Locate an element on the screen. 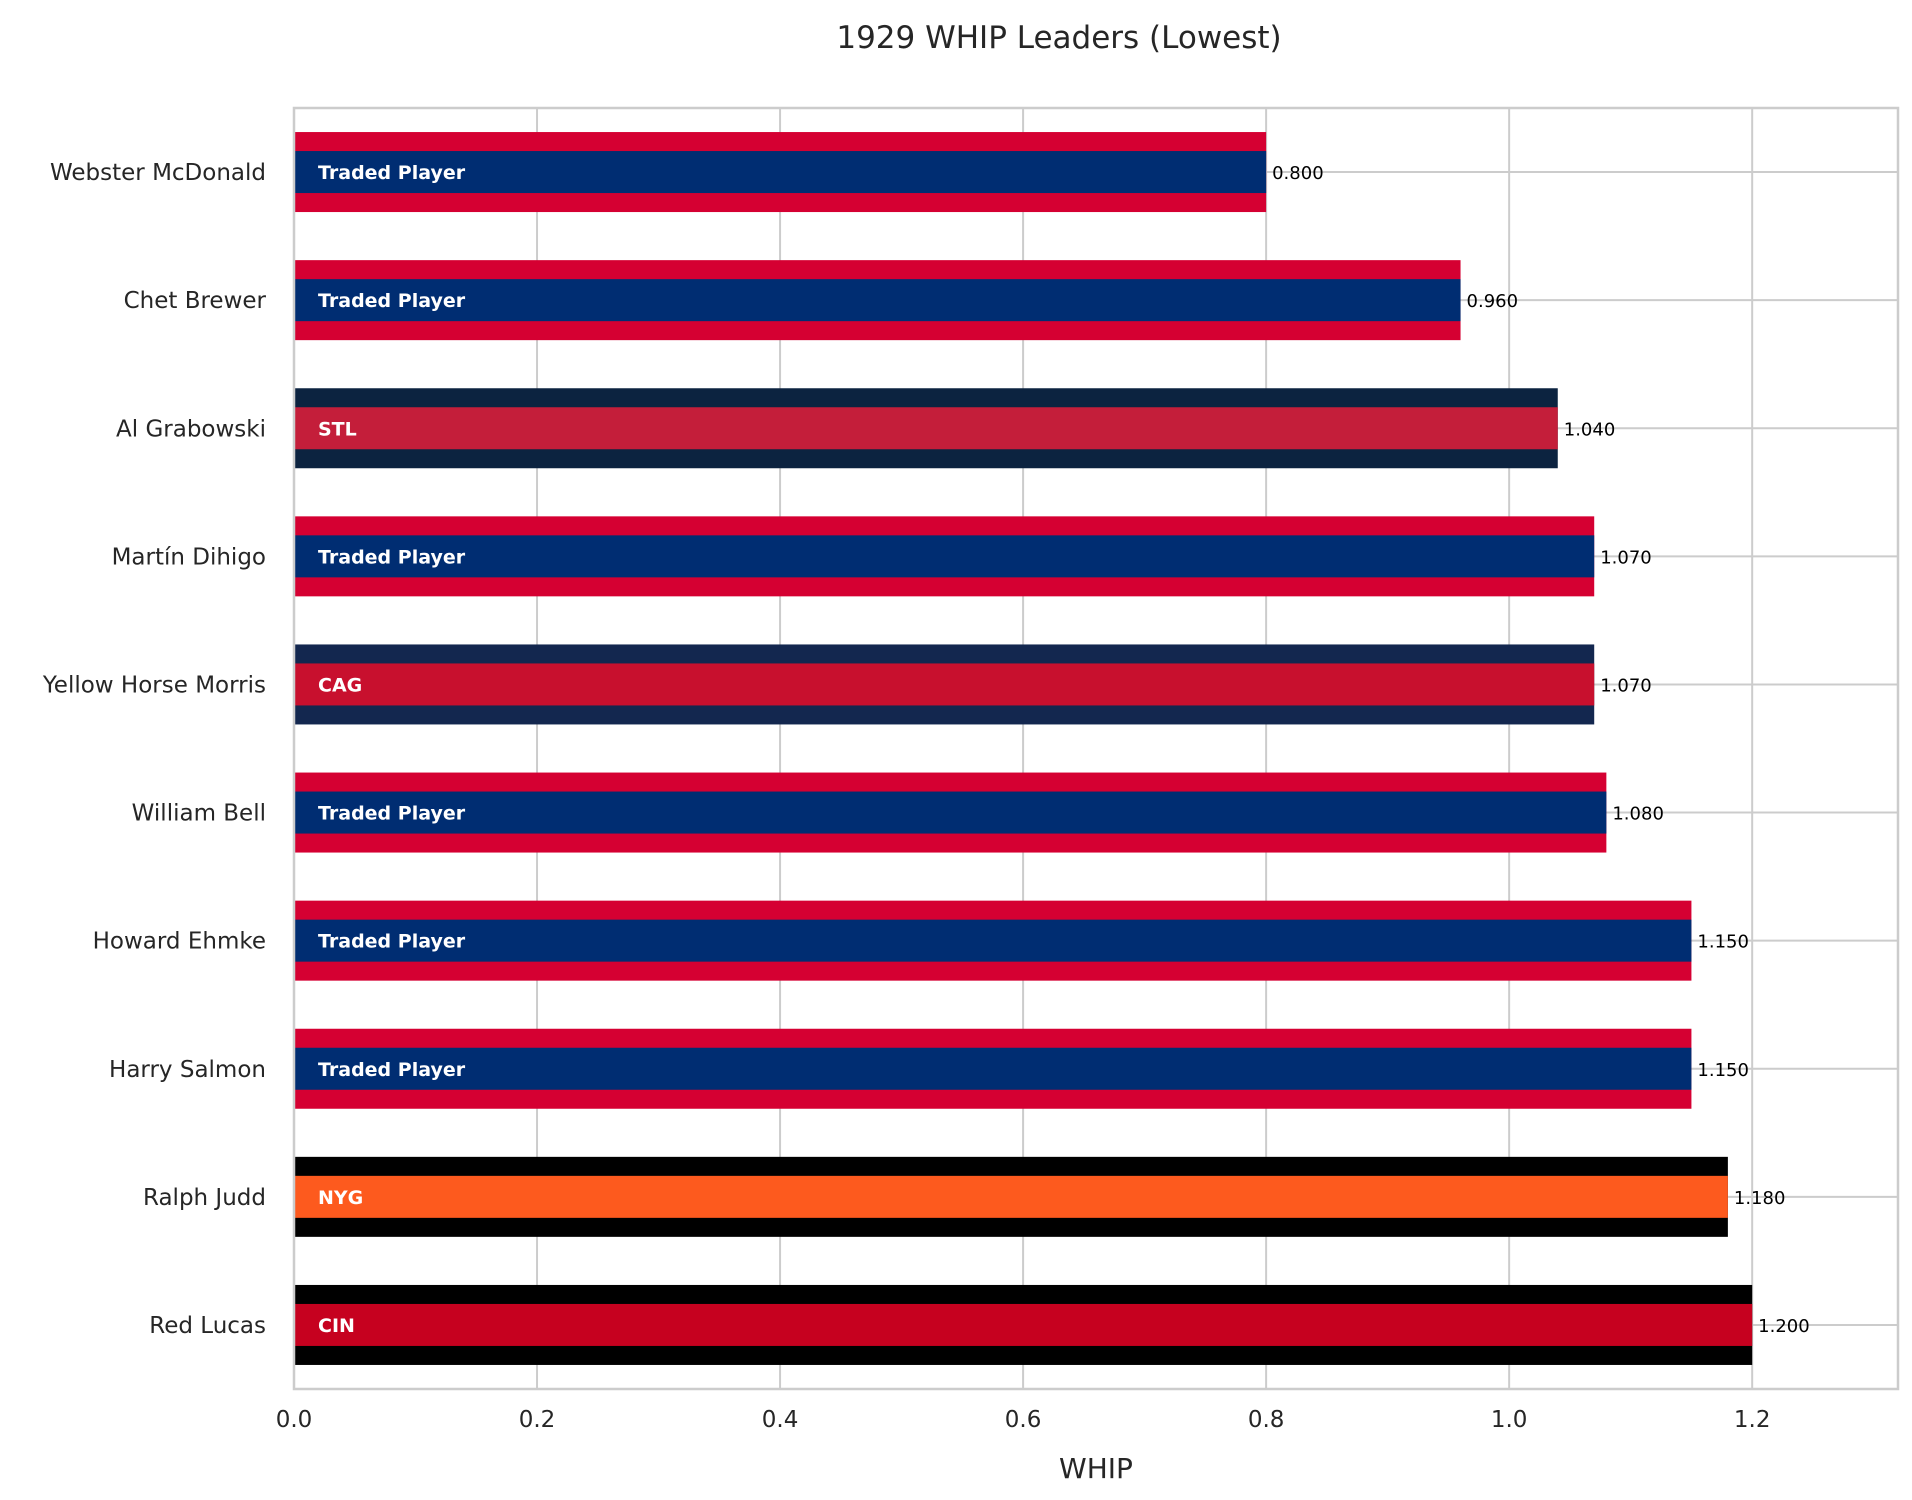  y-tick-label: Martín Dihigo is located at coordinates (189, 557).